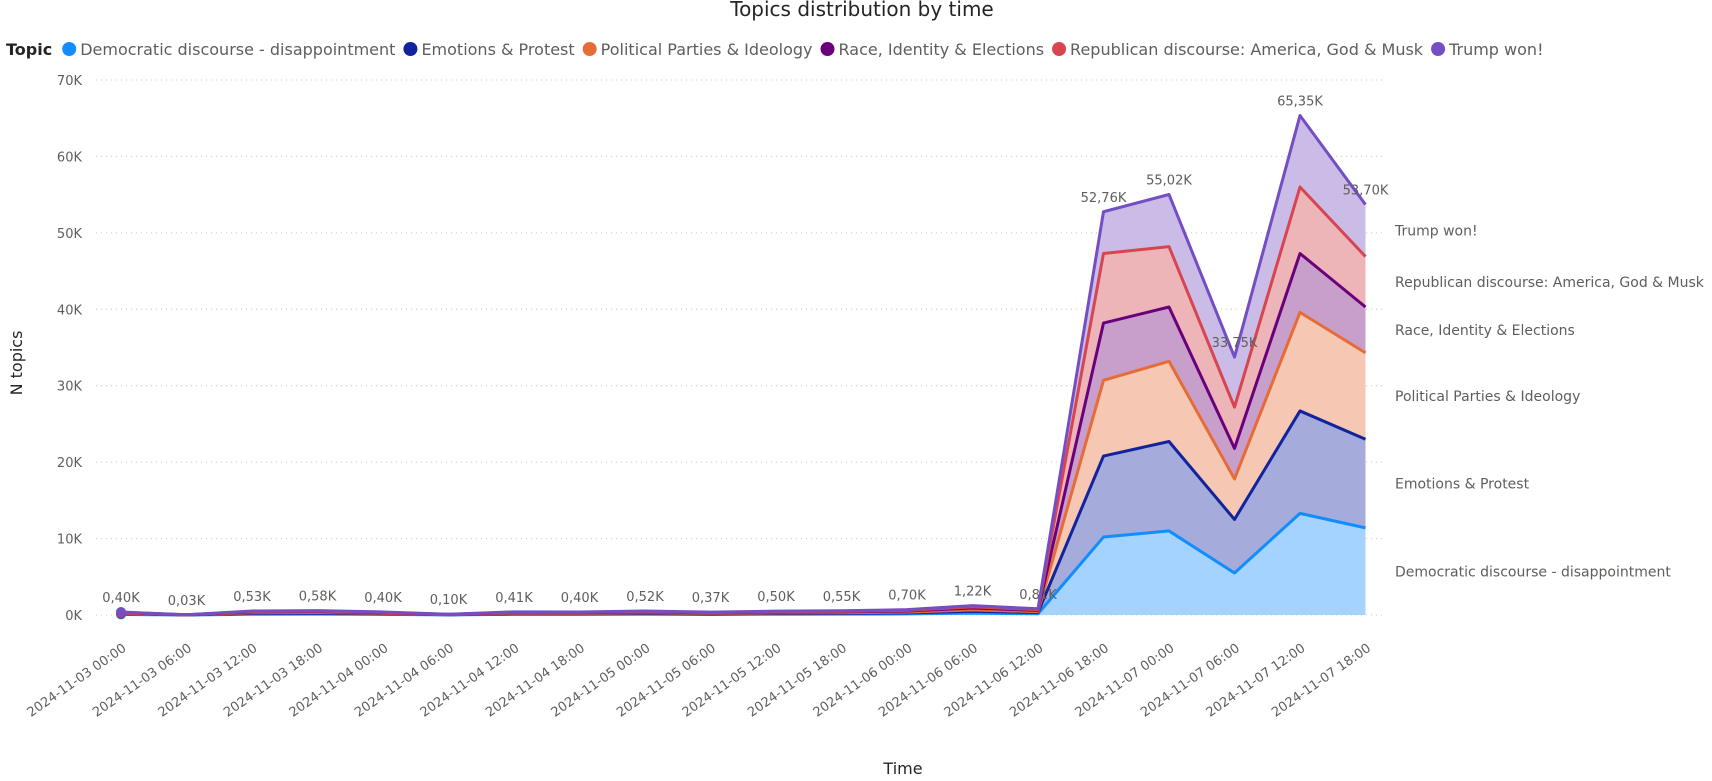 The height and width of the screenshot is (781, 1712). What do you see at coordinates (70, 463) in the screenshot?
I see `y-tick-label: 20K` at bounding box center [70, 463].